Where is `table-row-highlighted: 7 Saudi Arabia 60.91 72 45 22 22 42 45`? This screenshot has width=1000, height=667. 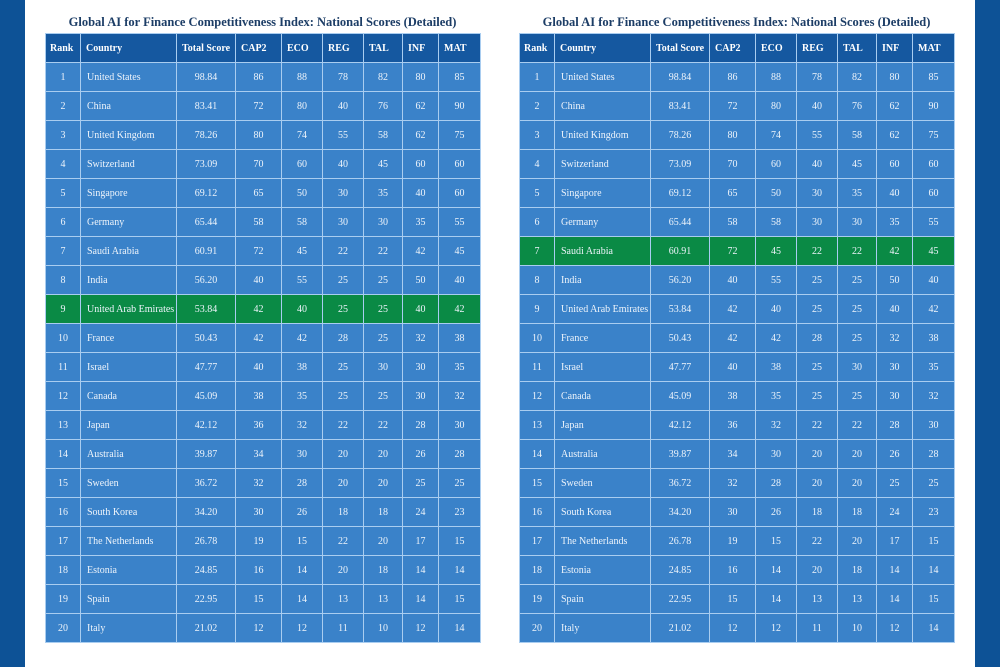
table-row-highlighted: 7 Saudi Arabia 60.91 72 45 22 22 42 45 is located at coordinates (737, 251).